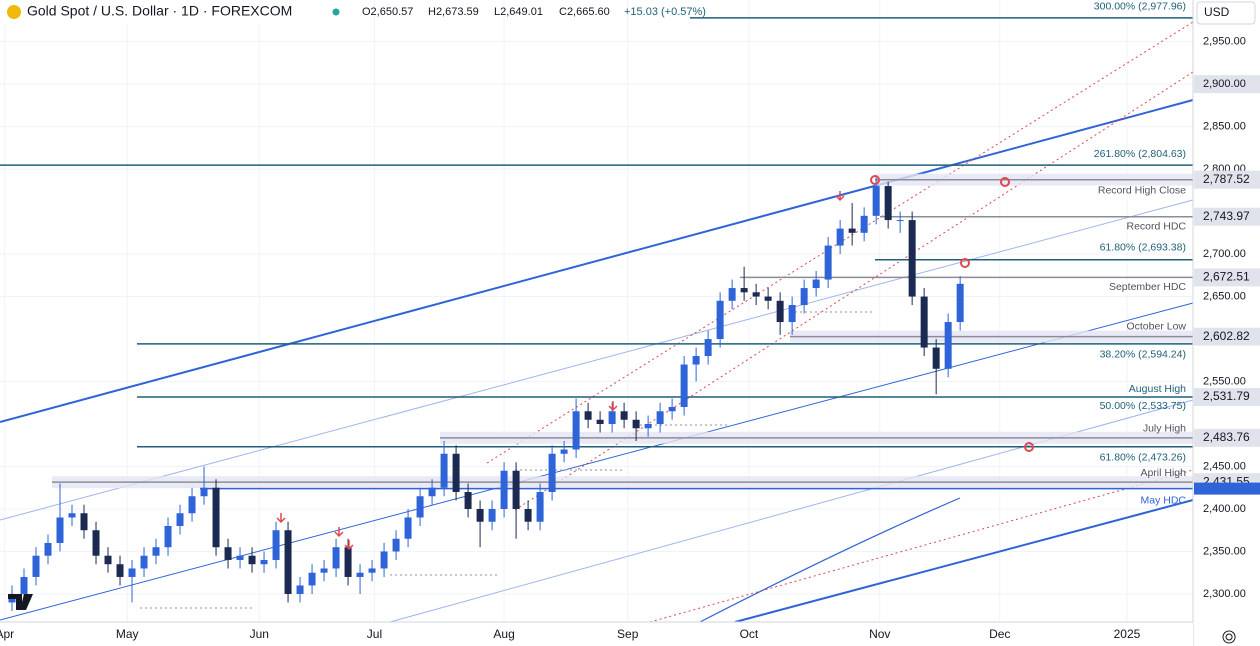 This screenshot has width=1260, height=646. What do you see at coordinates (518, 12) in the screenshot?
I see `ohlc-low: L2,649.01` at bounding box center [518, 12].